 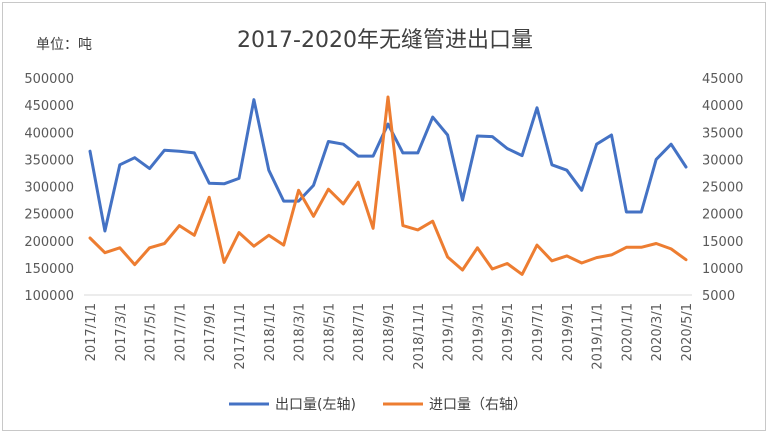 What do you see at coordinates (49, 160) in the screenshot?
I see `left-axis-tick-label: 350000` at bounding box center [49, 160].